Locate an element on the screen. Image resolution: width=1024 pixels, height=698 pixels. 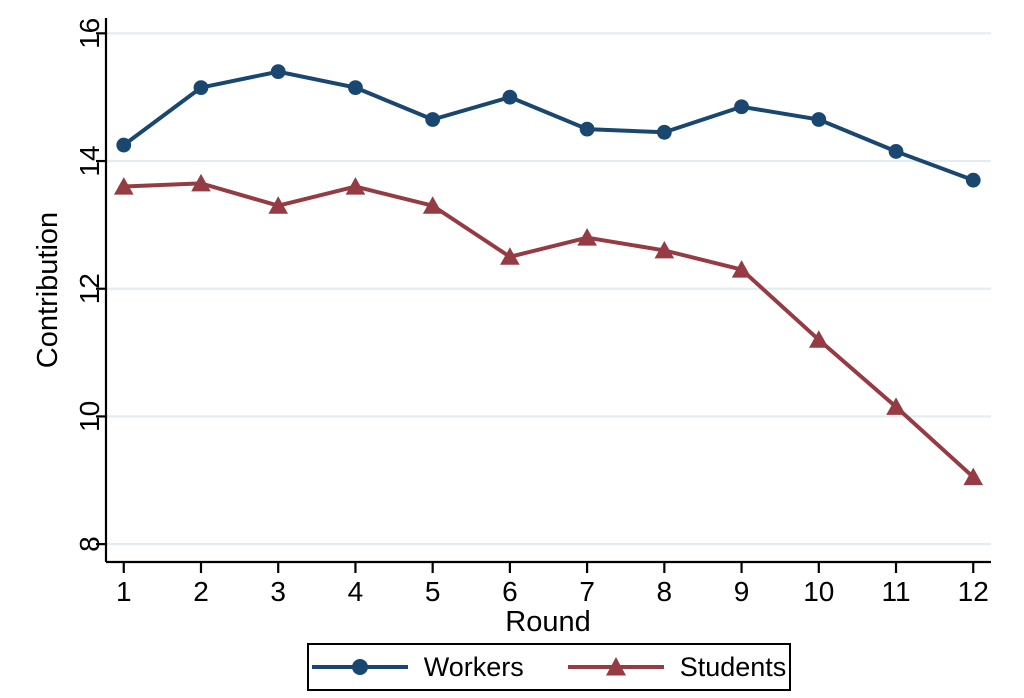
legend-label-students: Students is located at coordinates (733, 666).